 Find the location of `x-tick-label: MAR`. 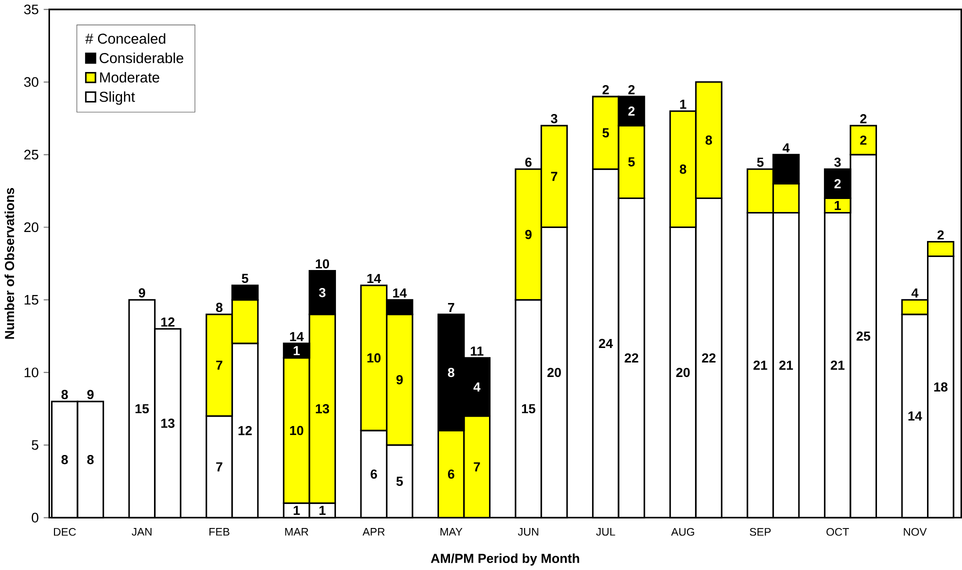

x-tick-label: MAR is located at coordinates (296, 532).